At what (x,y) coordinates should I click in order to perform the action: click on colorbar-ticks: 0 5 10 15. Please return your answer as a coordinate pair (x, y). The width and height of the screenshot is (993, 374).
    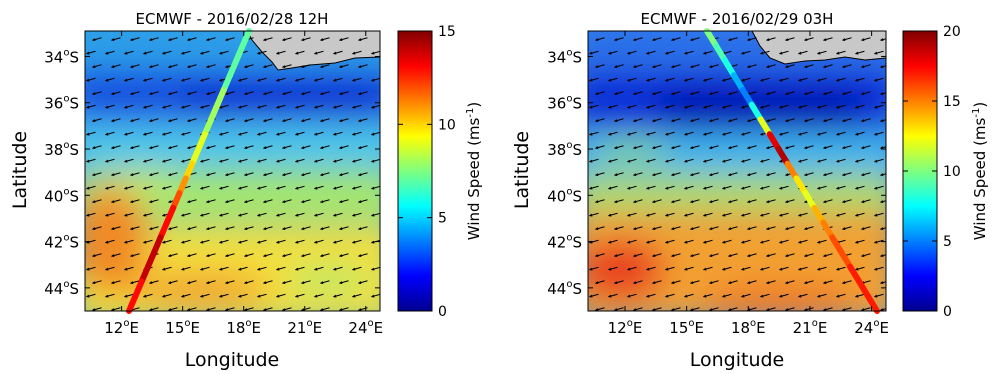
    Looking at the image, I should click on (427, 172).